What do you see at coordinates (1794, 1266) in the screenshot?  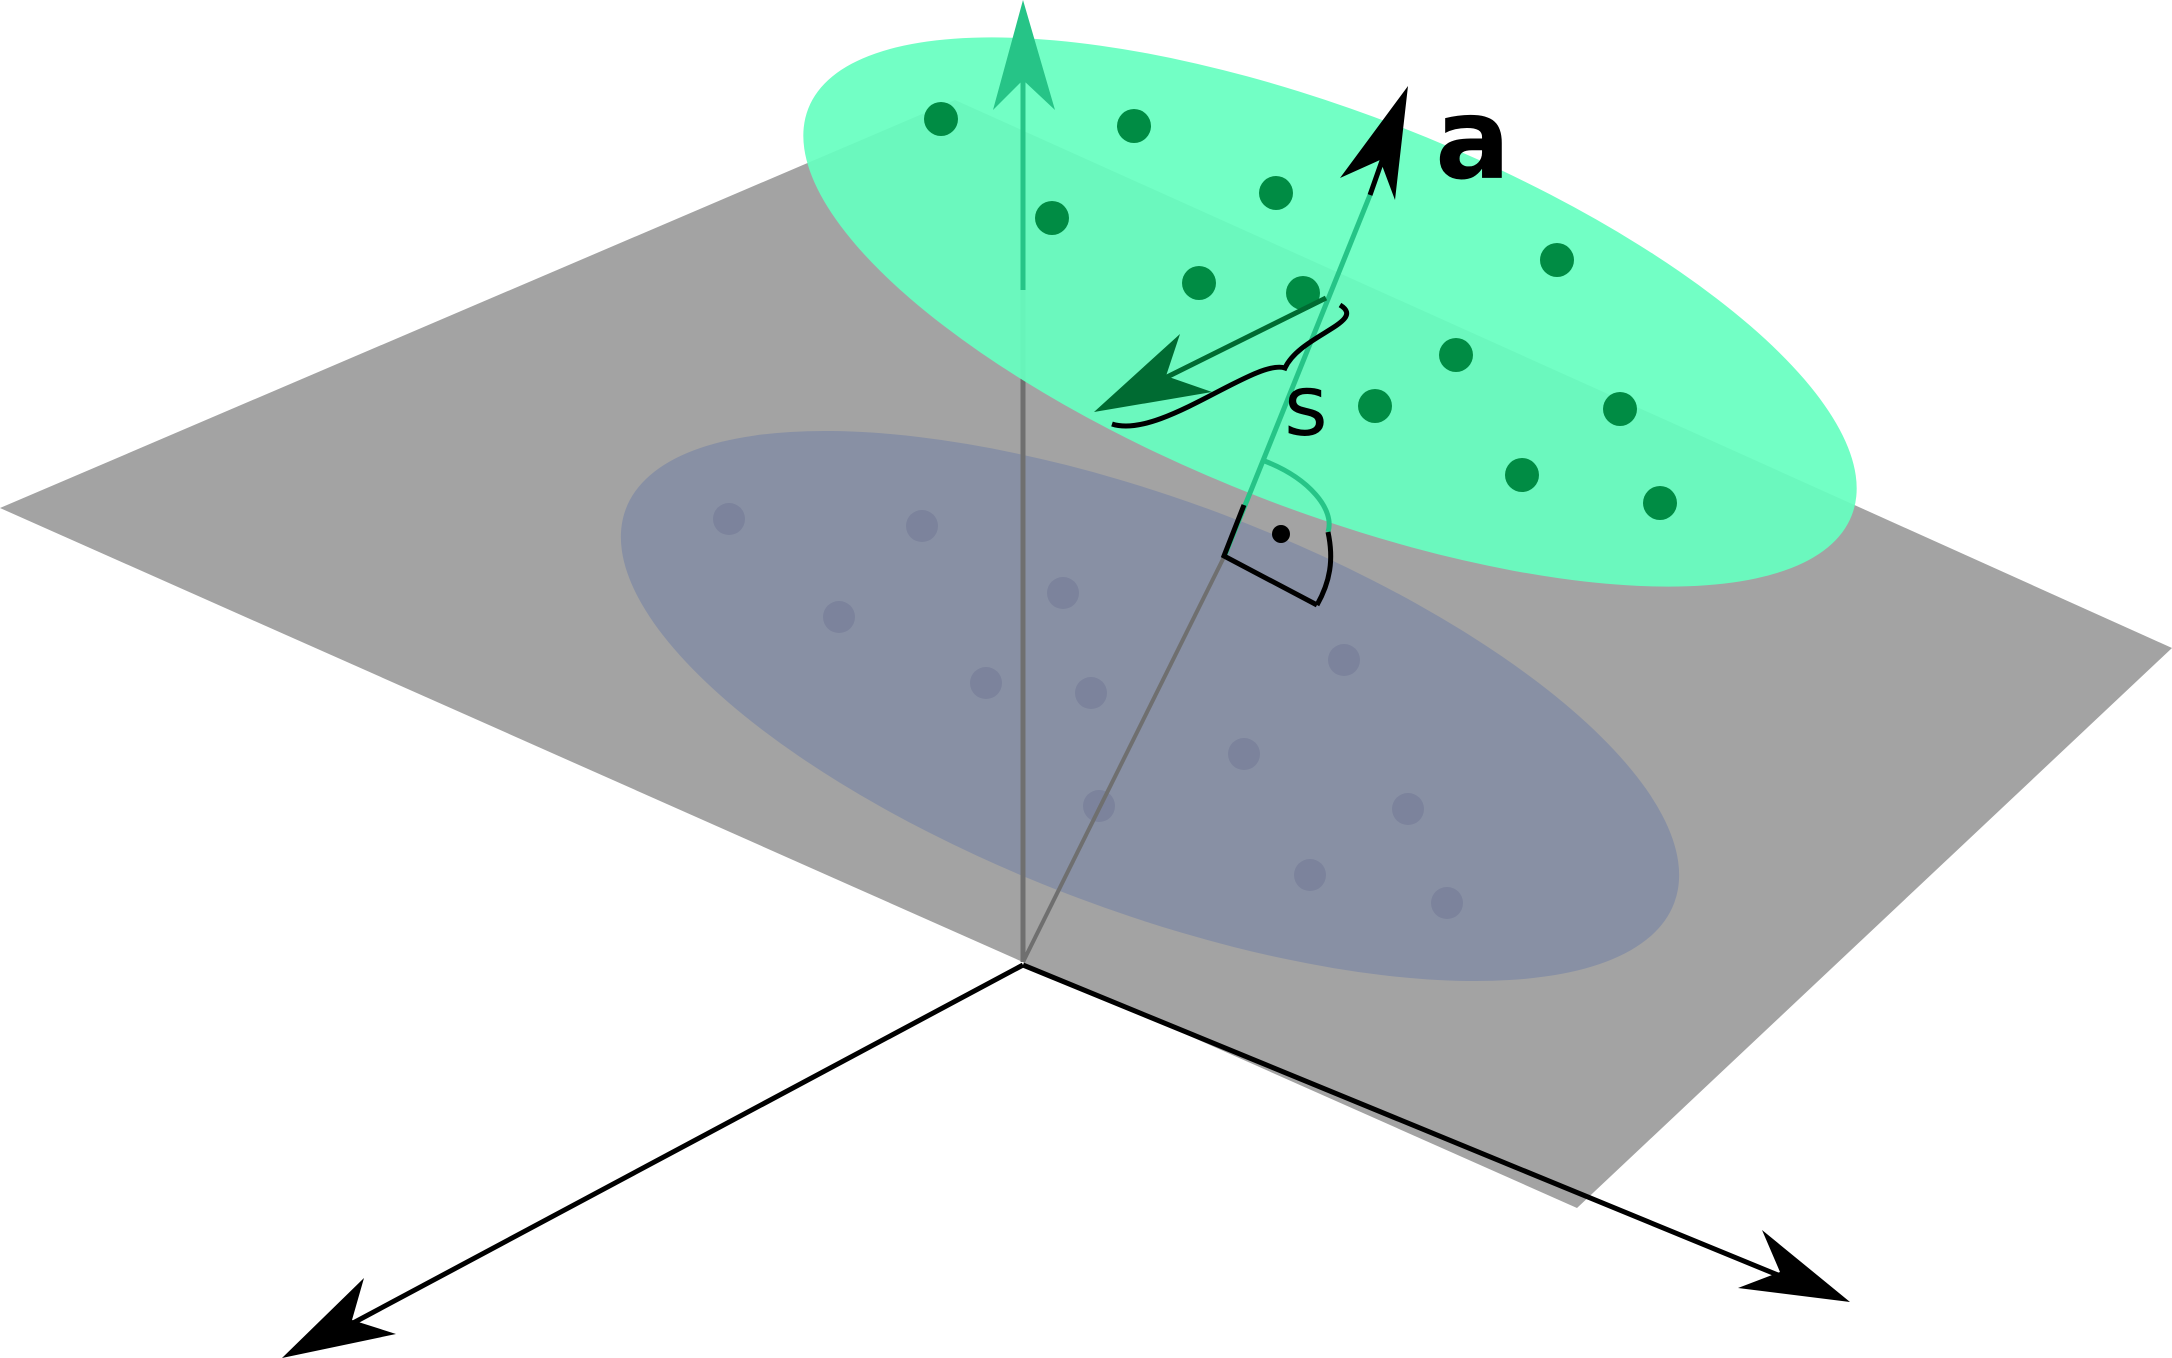 I see `y-axis-arrowhead` at bounding box center [1794, 1266].